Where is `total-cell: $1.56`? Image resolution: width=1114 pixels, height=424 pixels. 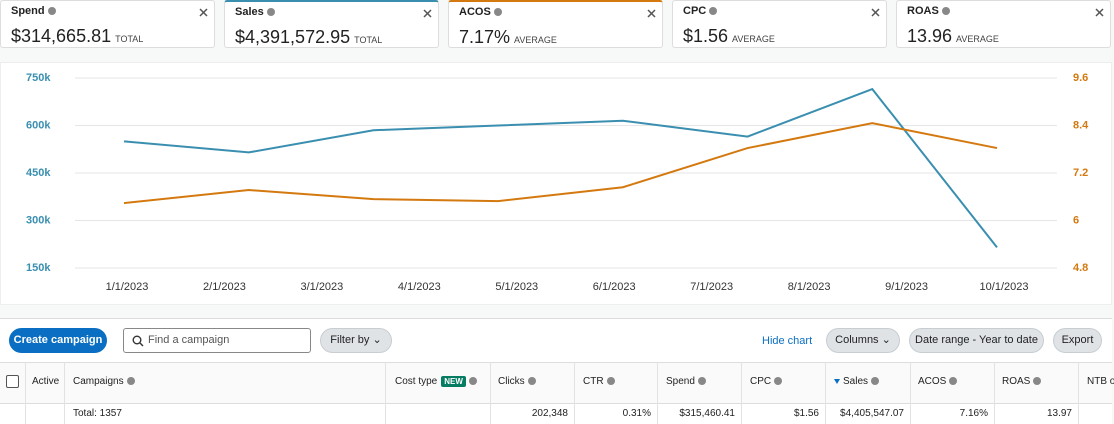 total-cell: $1.56 is located at coordinates (806, 413).